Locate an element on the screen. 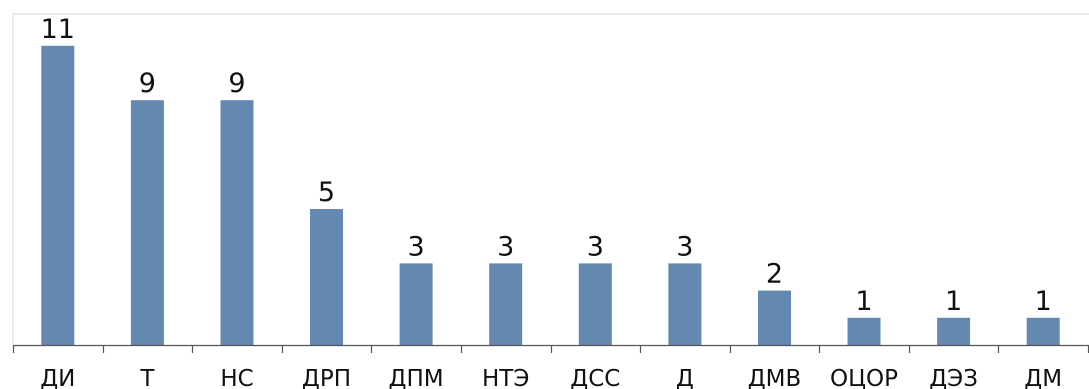  data-label-2: 9 is located at coordinates (147, 83).